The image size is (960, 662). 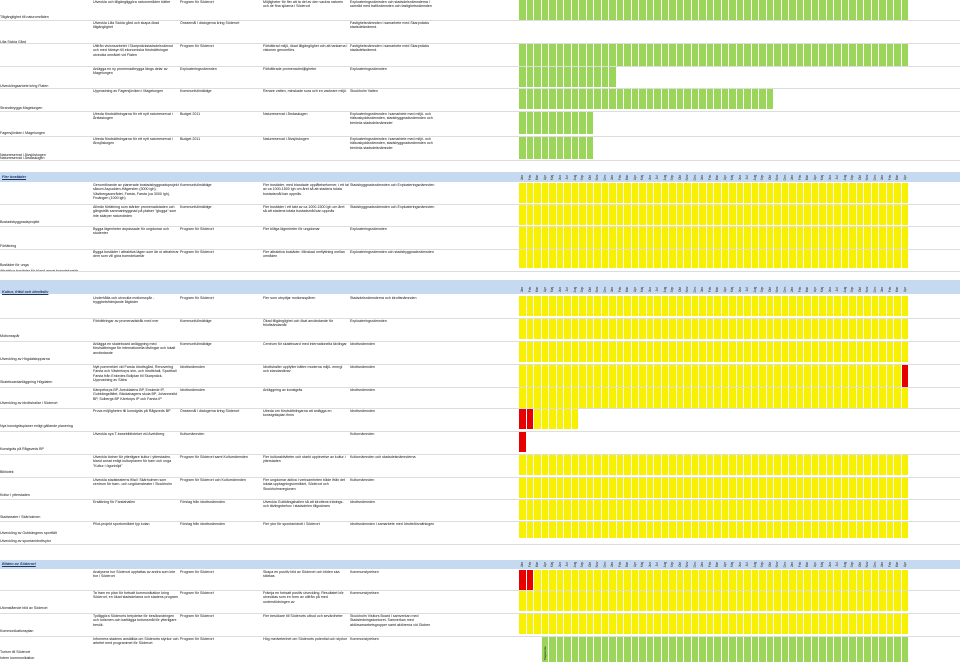 What do you see at coordinates (197, 639) in the screenshot?
I see `resp-cell: Program för Söderort` at bounding box center [197, 639].